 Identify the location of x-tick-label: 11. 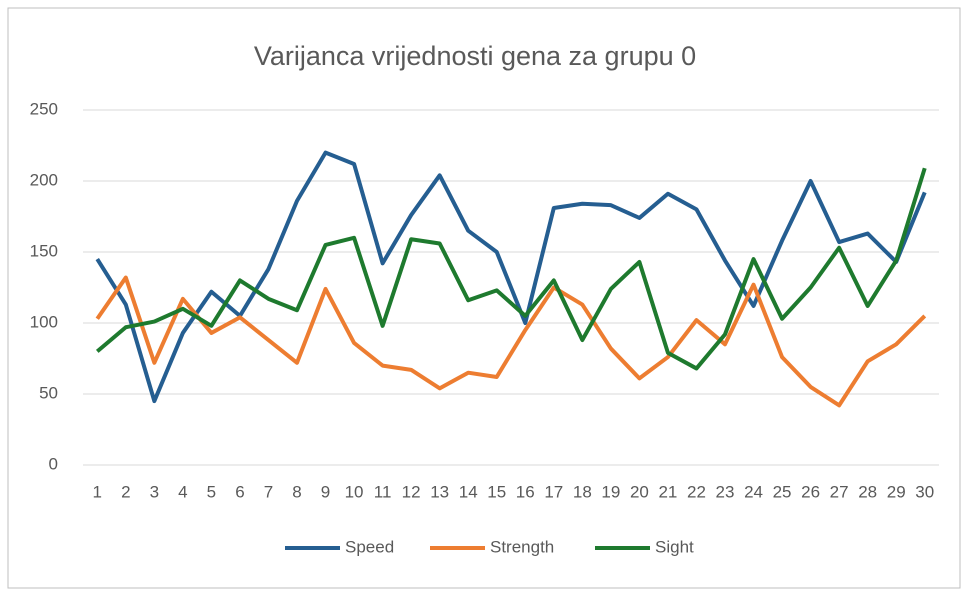
(383, 491).